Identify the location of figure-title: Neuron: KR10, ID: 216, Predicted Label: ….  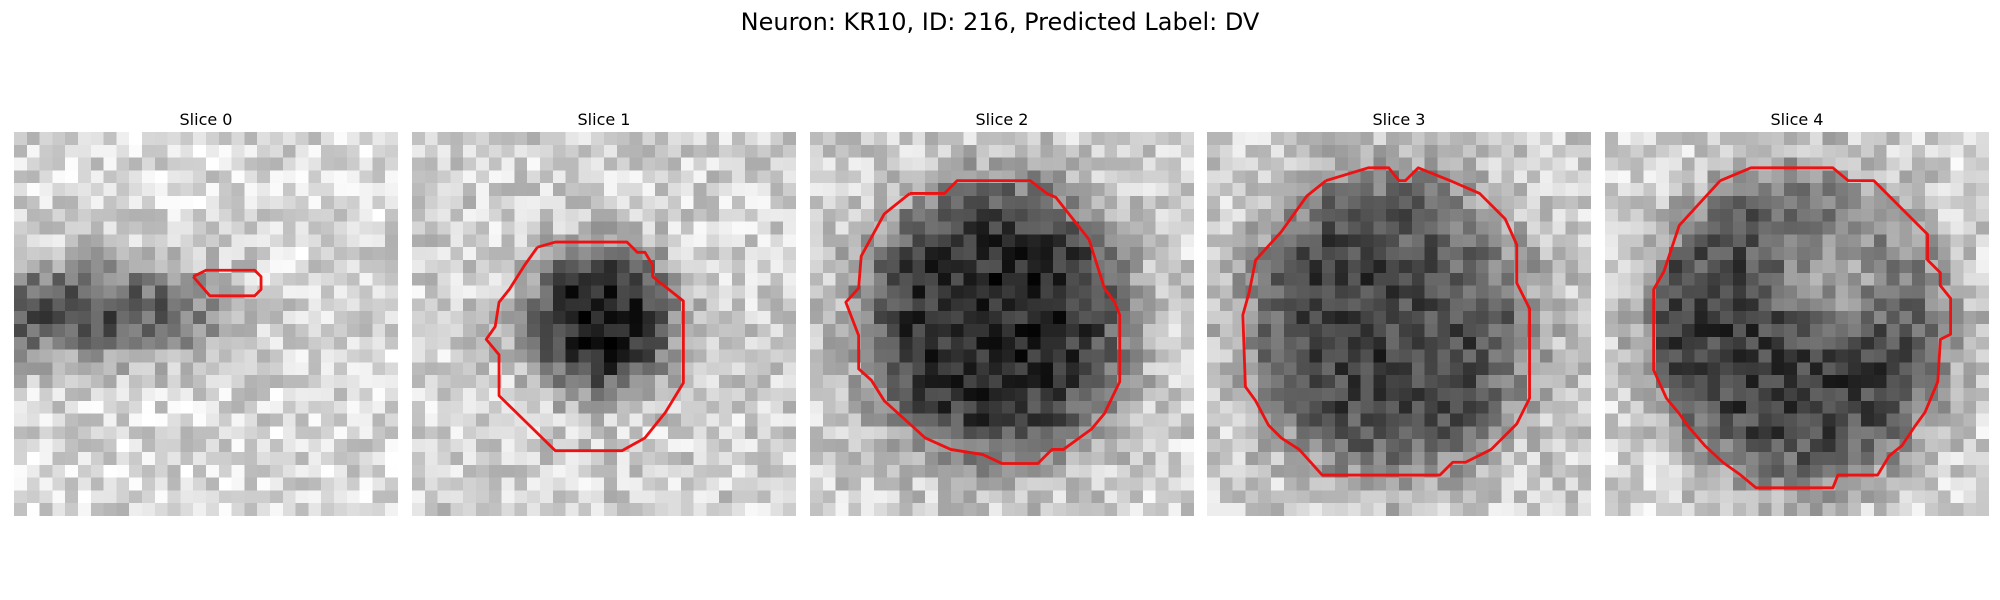
(1000, 22).